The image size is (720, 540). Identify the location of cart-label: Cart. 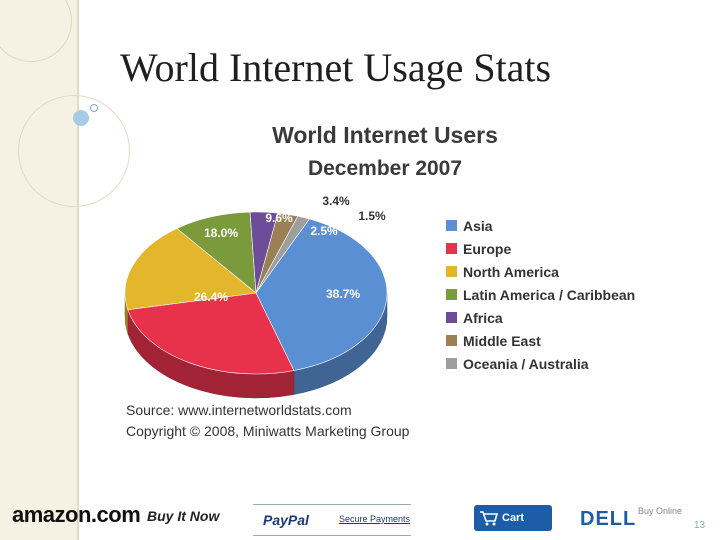
(513, 518).